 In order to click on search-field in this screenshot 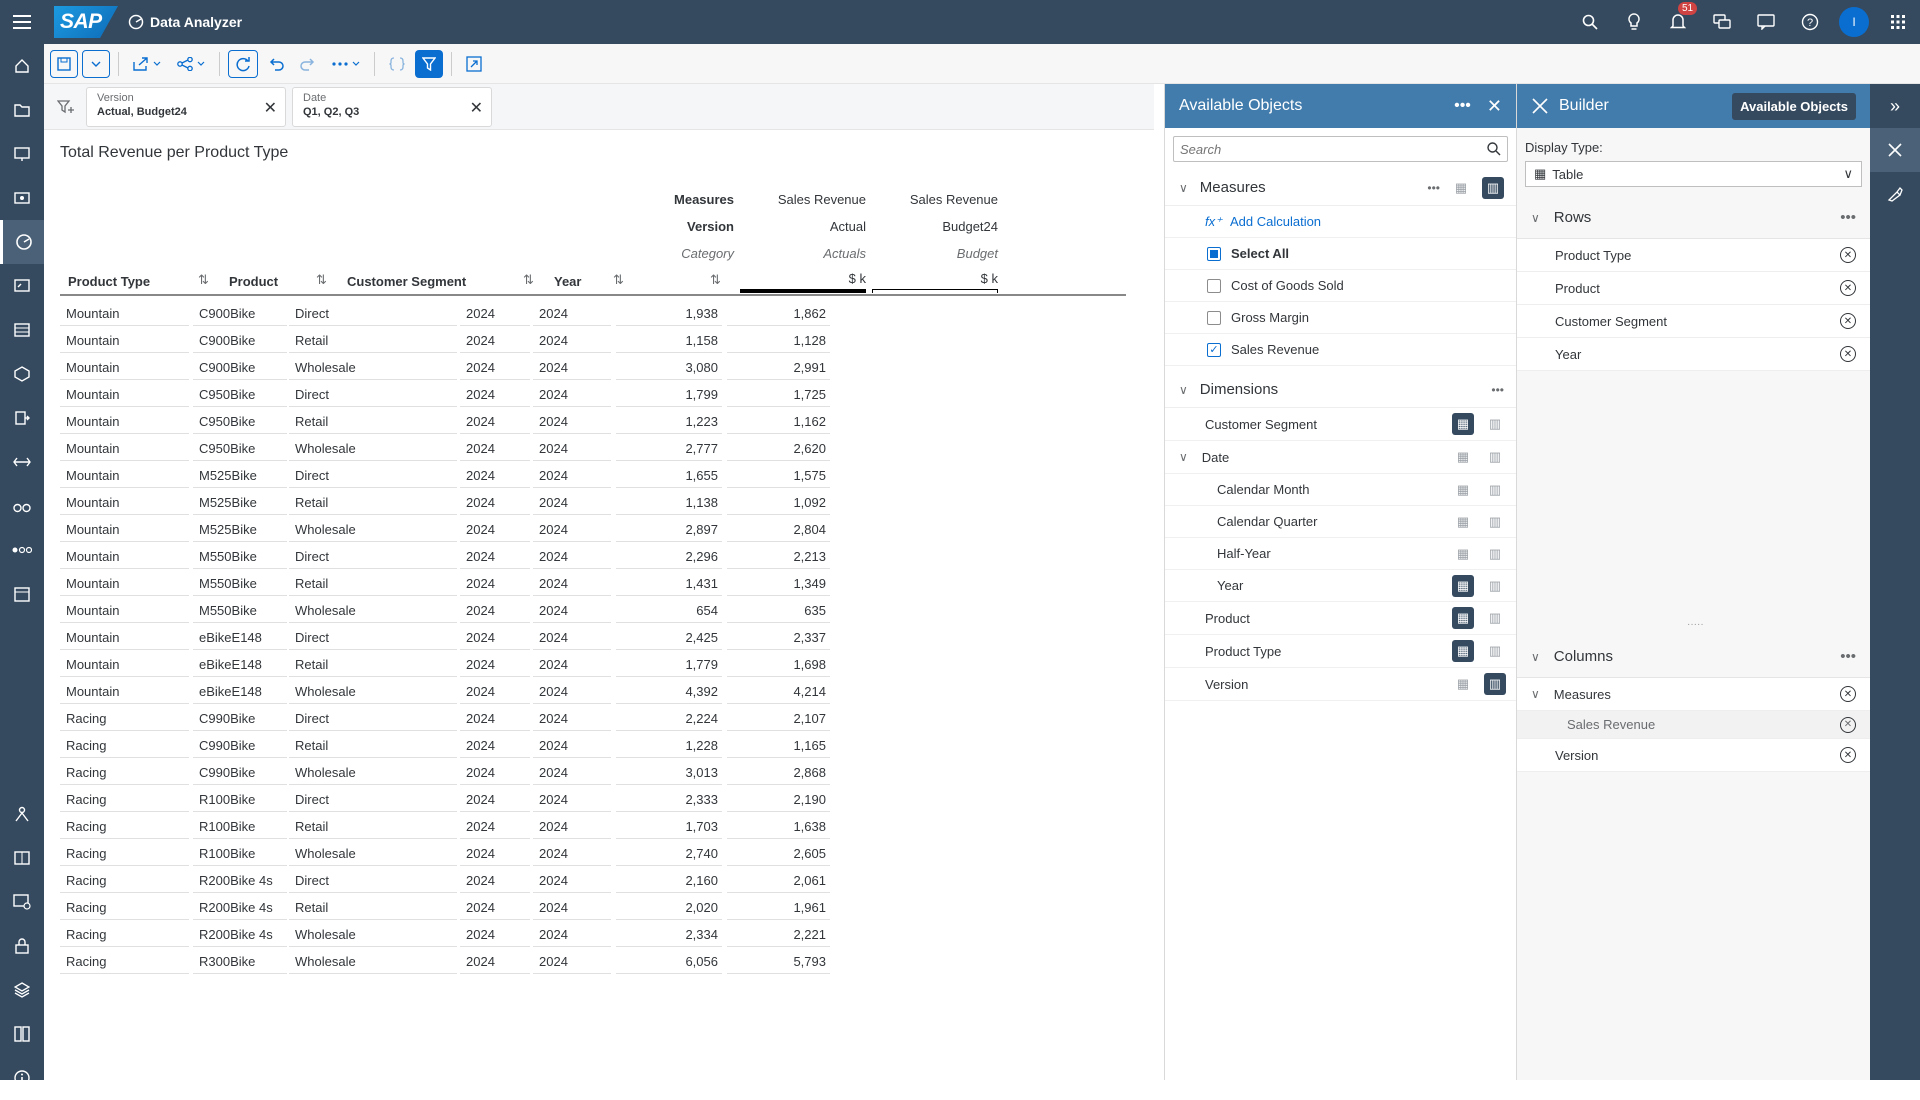, I will do `click(1340, 149)`.